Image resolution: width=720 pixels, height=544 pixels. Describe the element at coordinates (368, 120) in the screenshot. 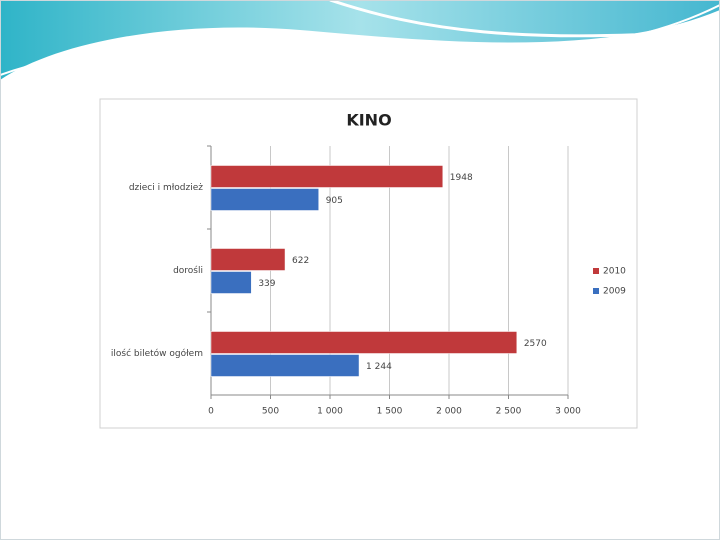

I see `chart-title: KINO` at that location.